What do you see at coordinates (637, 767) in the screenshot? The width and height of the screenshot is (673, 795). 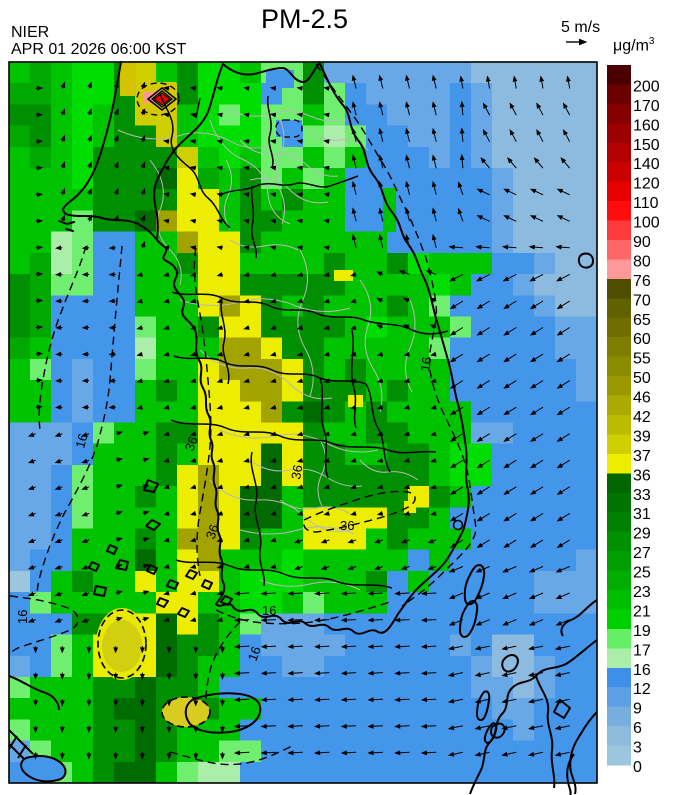 I see `svg-text: 0` at bounding box center [637, 767].